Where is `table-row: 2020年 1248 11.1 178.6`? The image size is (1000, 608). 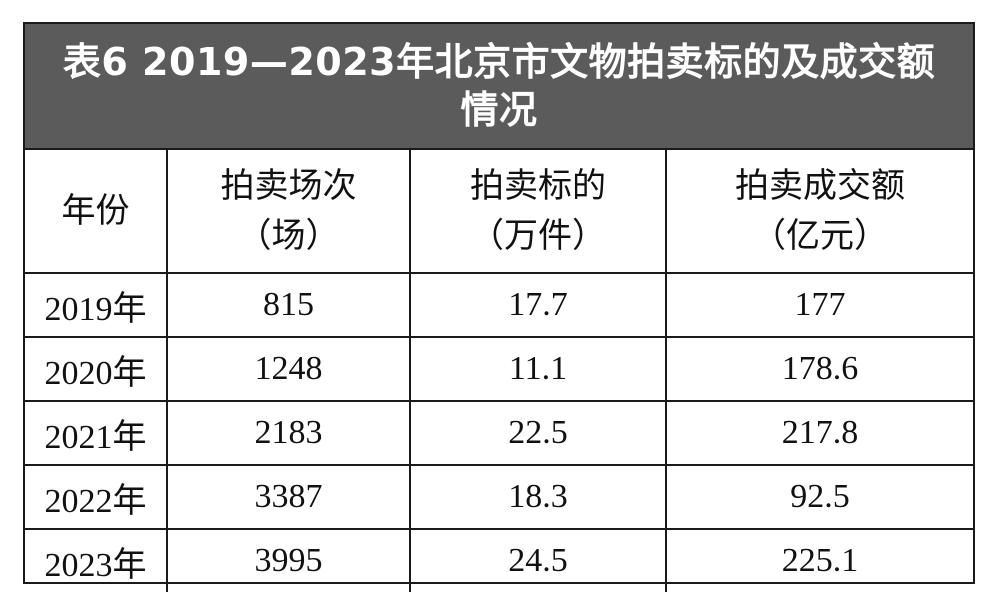 table-row: 2020年 1248 11.1 178.6 is located at coordinates (499, 369).